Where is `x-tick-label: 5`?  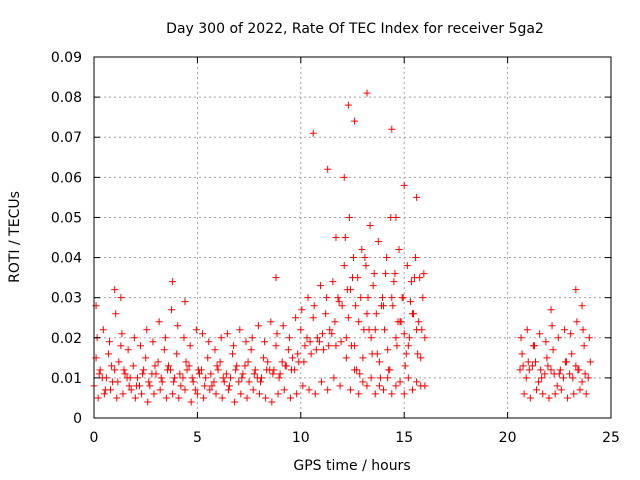 x-tick-label: 5 is located at coordinates (197, 438).